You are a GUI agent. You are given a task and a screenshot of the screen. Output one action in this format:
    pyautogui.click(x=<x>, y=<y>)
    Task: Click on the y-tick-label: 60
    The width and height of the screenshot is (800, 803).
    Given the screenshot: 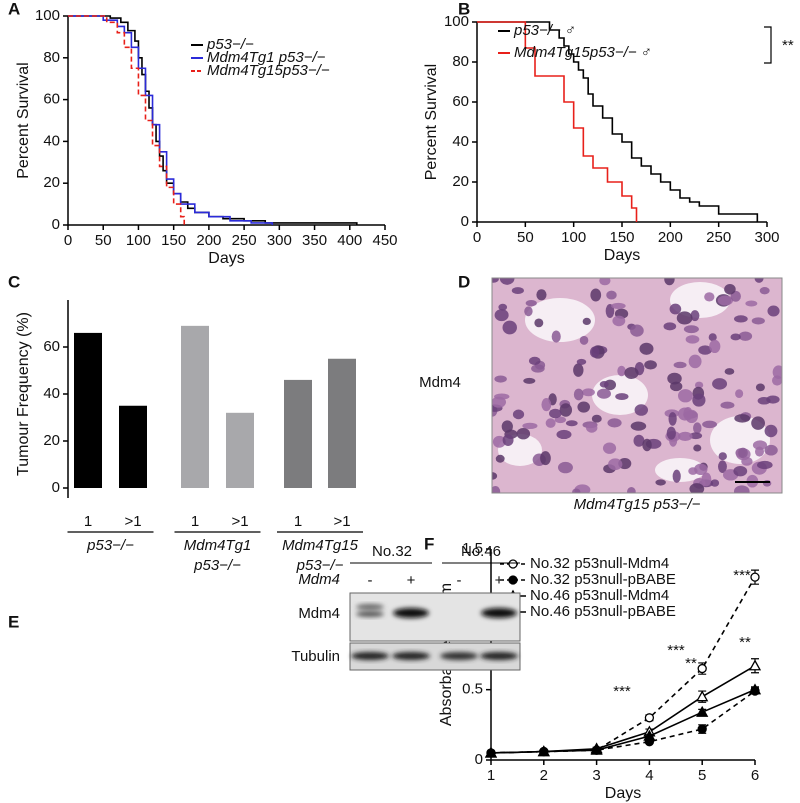 What is the action you would take?
    pyautogui.click(x=51, y=346)
    